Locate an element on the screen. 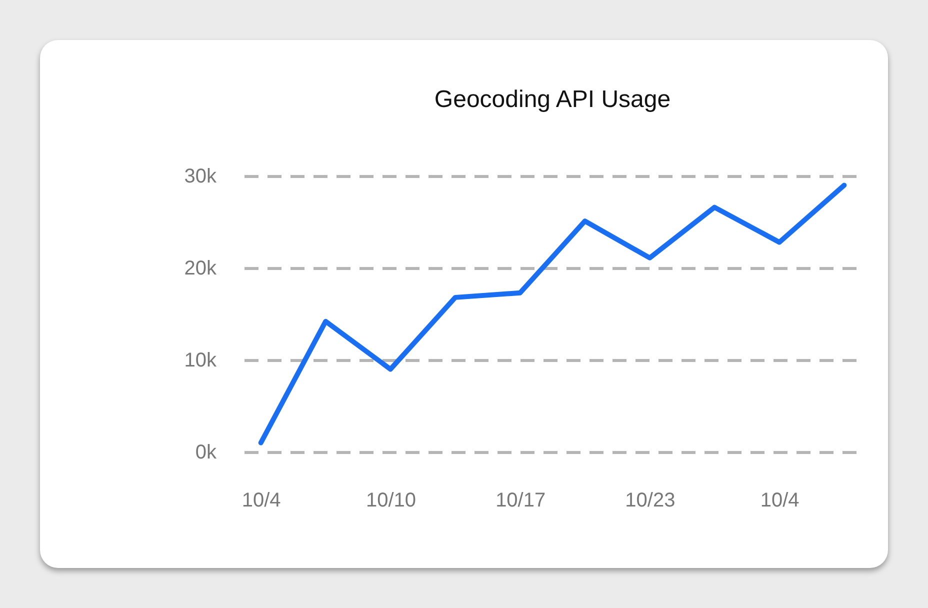 This screenshot has height=608, width=928. x-tick-label: 10/17 is located at coordinates (521, 501).